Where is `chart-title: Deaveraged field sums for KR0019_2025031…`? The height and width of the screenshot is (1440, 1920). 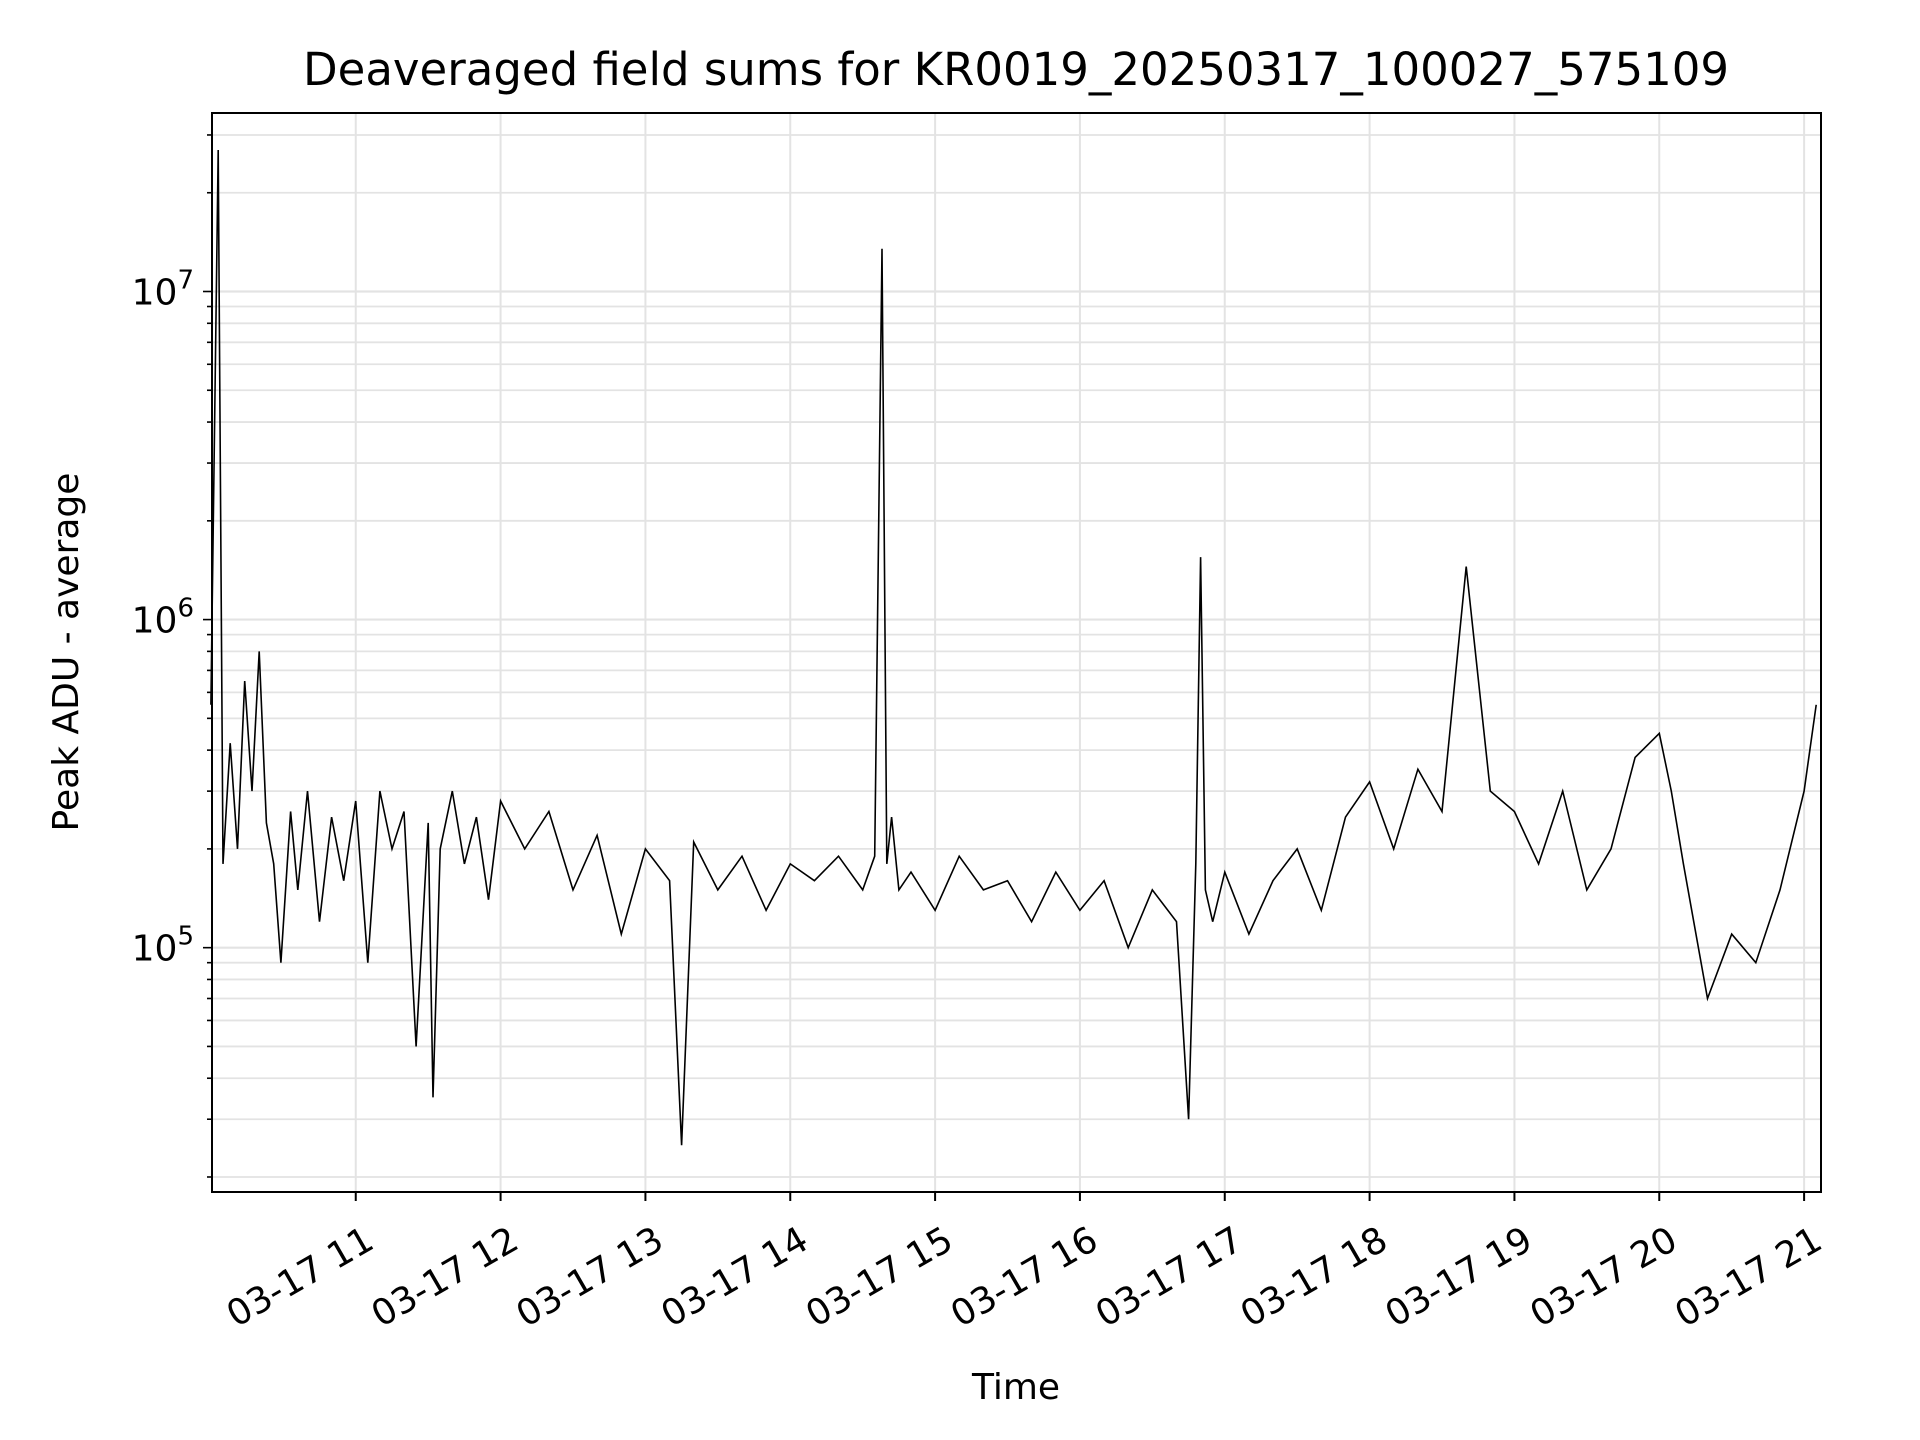
chart-title: Deaveraged field sums for KR0019_2025031… is located at coordinates (1016, 69).